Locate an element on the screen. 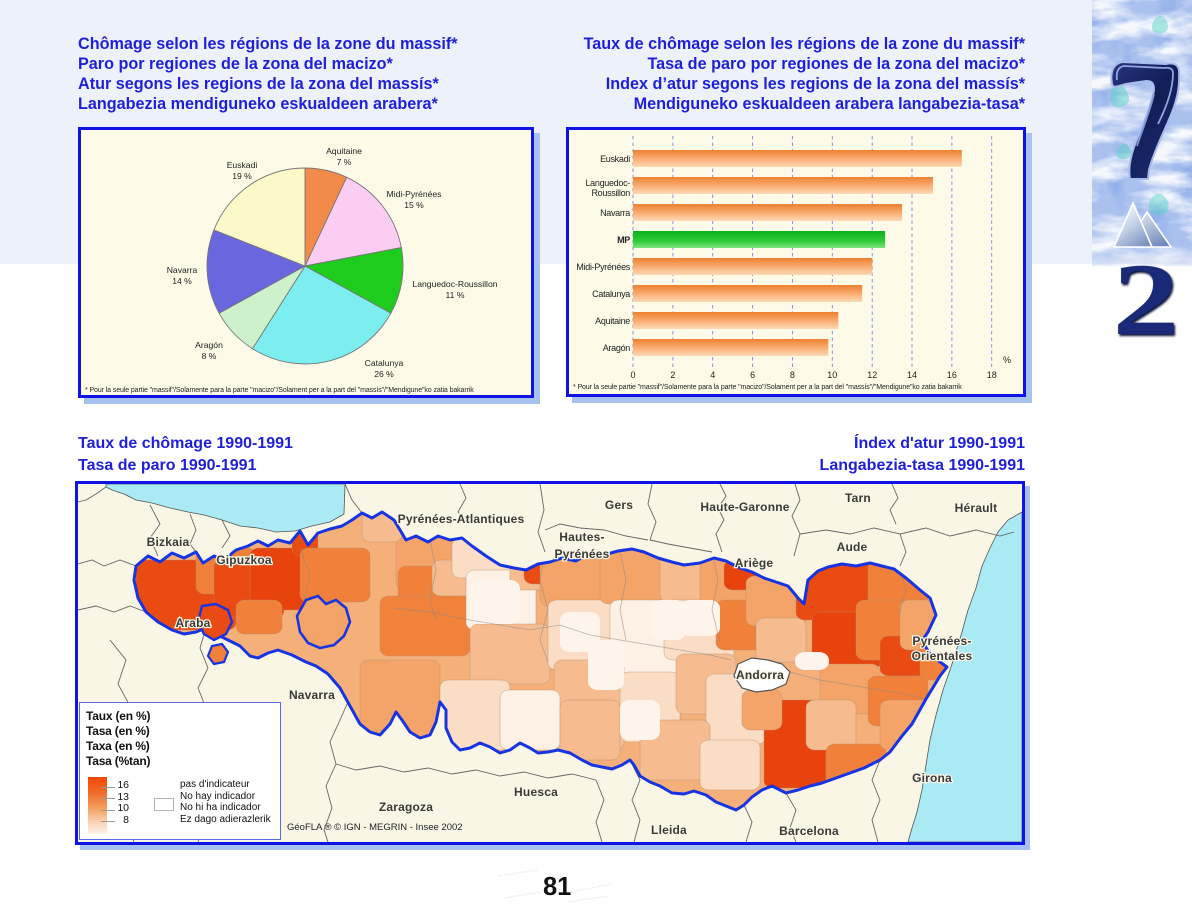 Image resolution: width=1192 pixels, height=907 pixels. svg-text: 0 is located at coordinates (632, 375).